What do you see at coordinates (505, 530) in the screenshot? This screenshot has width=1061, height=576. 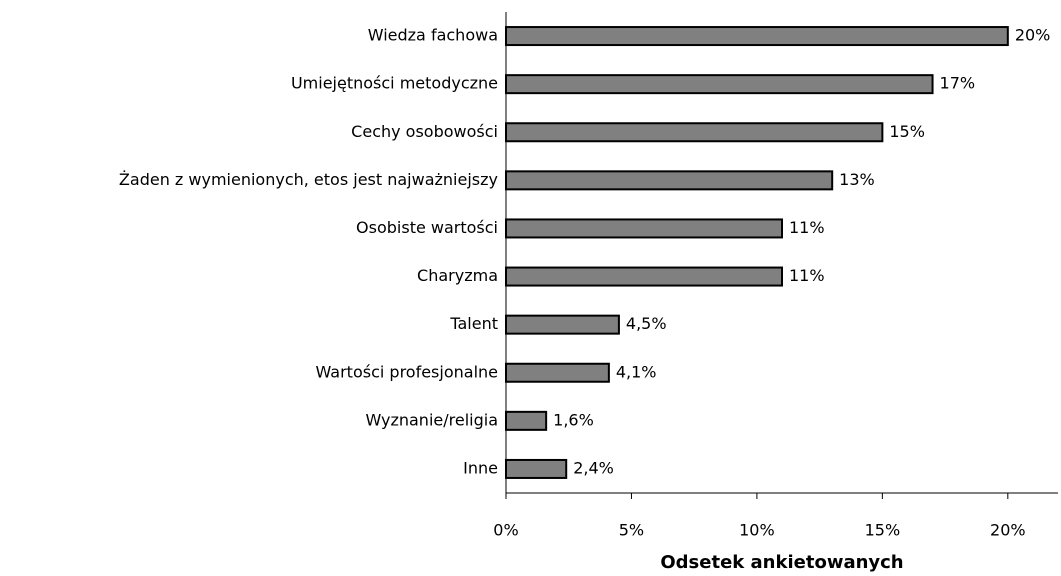 I see `x-tick-label: 0%` at bounding box center [505, 530].